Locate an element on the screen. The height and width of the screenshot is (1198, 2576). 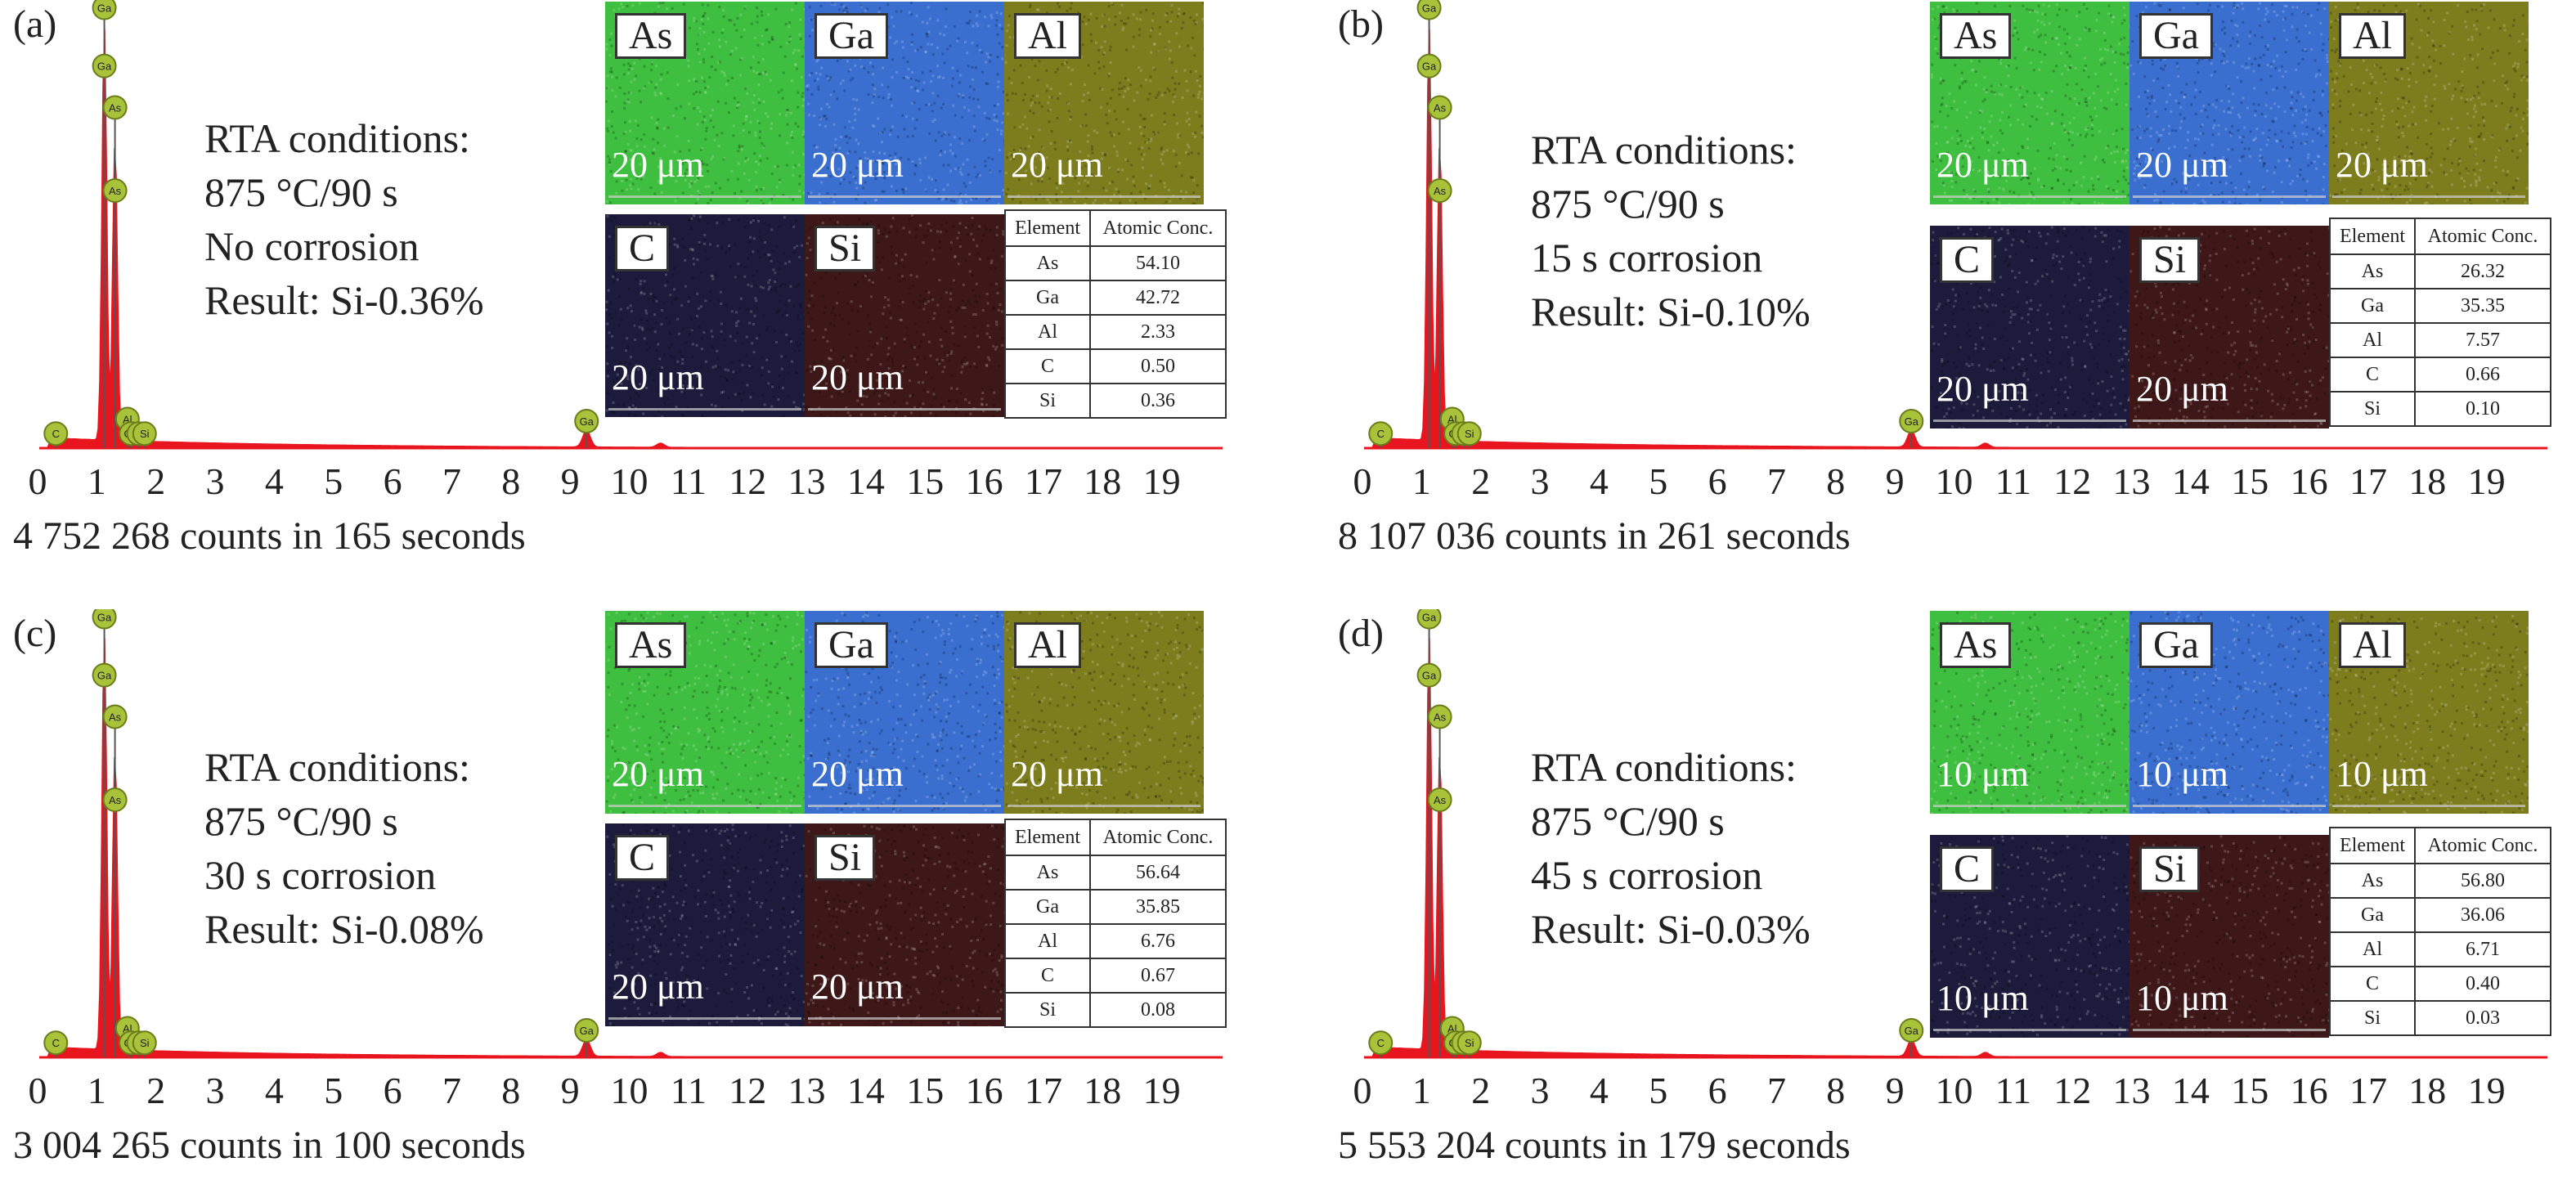
x-tick-label: 9 is located at coordinates (1896, 482).